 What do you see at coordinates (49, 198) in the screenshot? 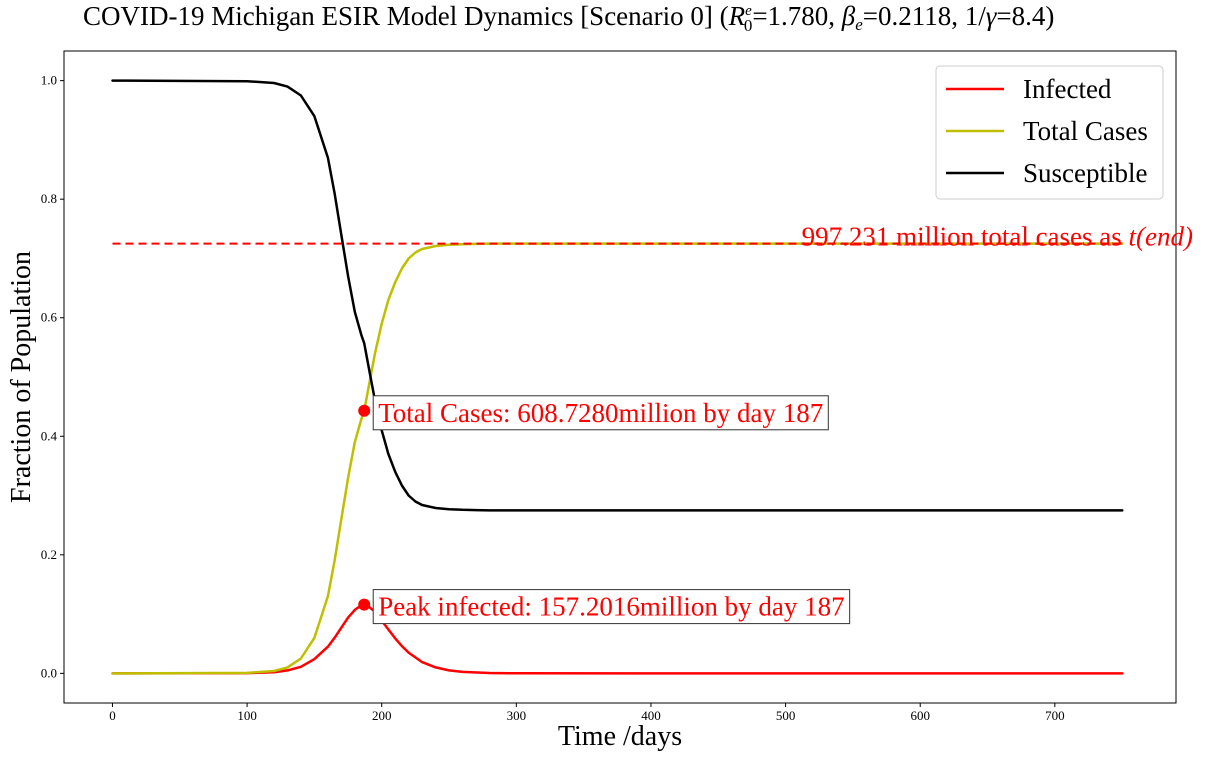
I see `y-tick-label: 0.8` at bounding box center [49, 198].